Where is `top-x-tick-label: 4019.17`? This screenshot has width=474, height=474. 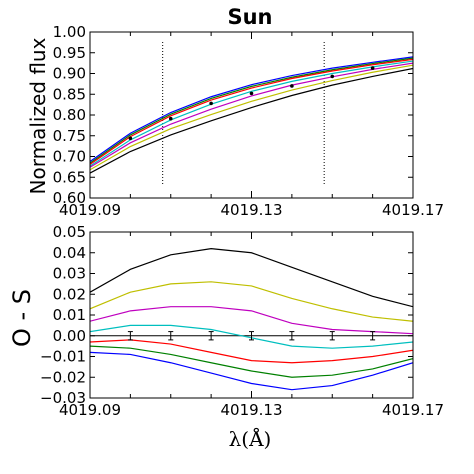
top-x-tick-label: 4019.17 is located at coordinates (413, 210).